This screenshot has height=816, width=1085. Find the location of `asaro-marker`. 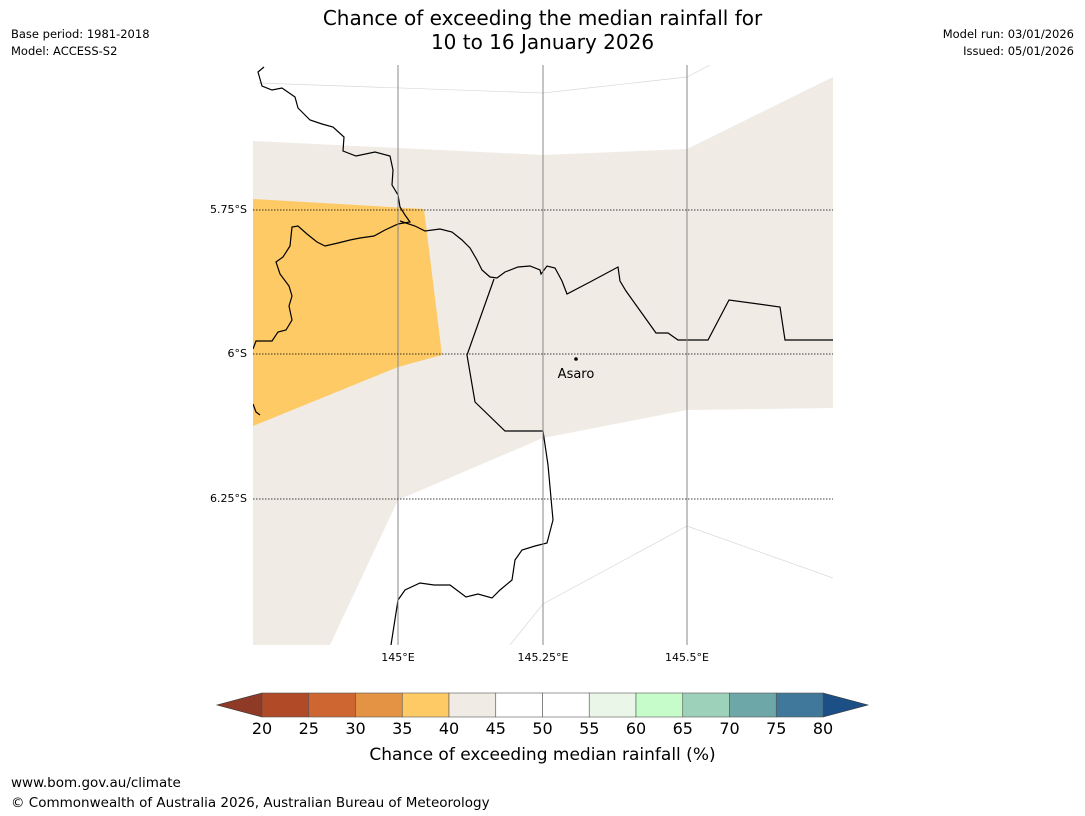

asaro-marker is located at coordinates (576, 359).